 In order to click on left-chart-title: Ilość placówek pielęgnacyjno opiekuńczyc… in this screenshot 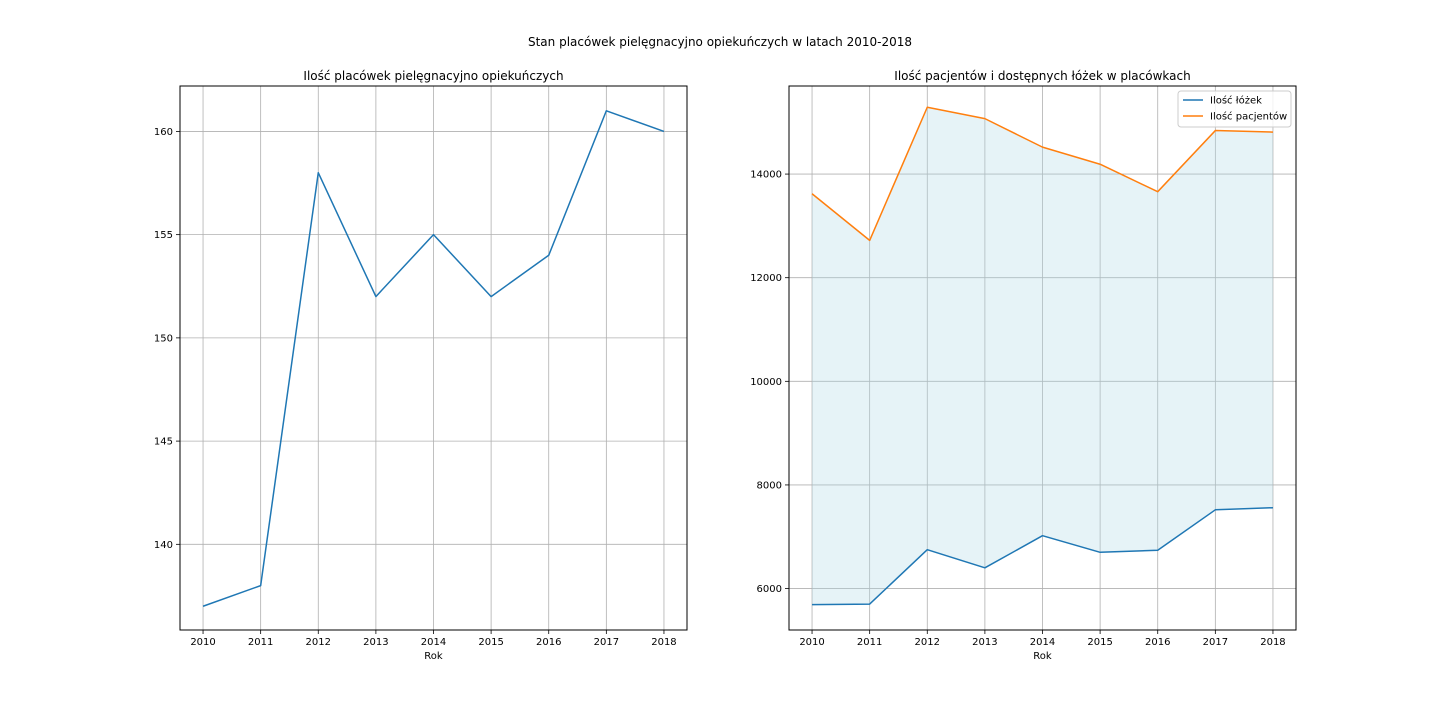, I will do `click(433, 76)`.